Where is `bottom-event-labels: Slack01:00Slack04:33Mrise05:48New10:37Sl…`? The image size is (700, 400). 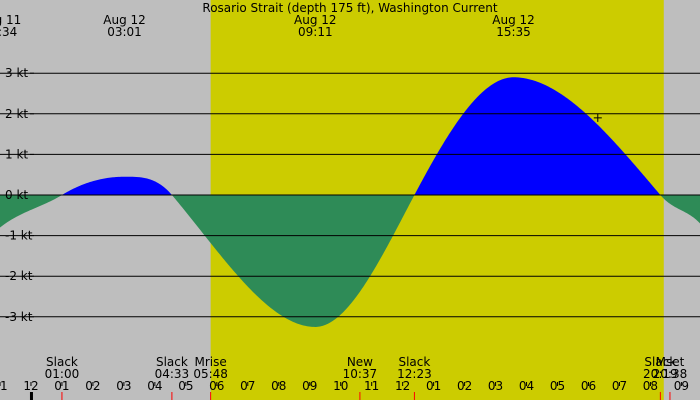 bottom-event-labels: Slack01:00Slack04:33Mrise05:48New10:37Sl… is located at coordinates (366, 377).